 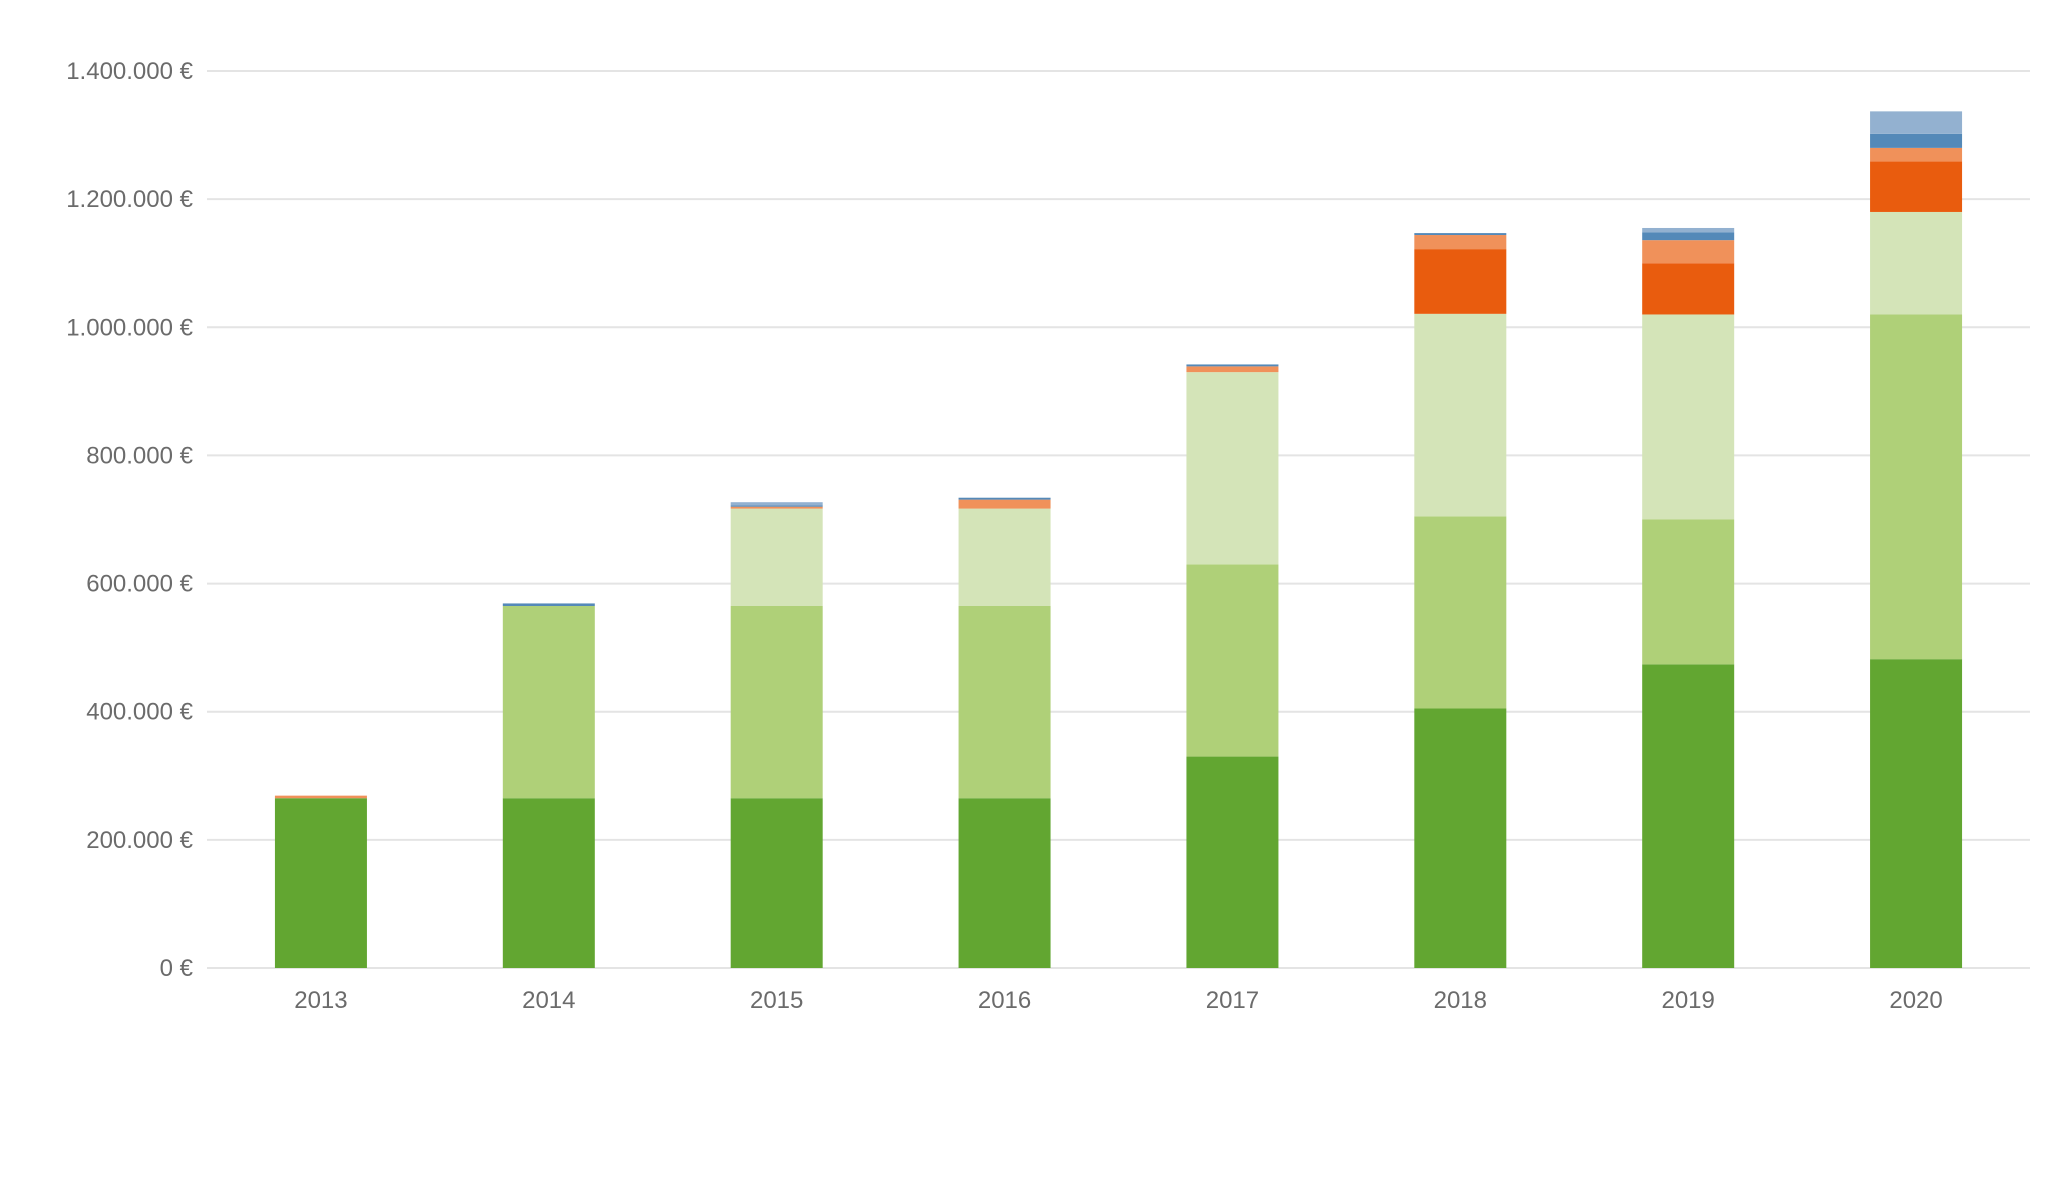 What do you see at coordinates (129, 199) in the screenshot?
I see `y-tick-label: 1.200.000 €` at bounding box center [129, 199].